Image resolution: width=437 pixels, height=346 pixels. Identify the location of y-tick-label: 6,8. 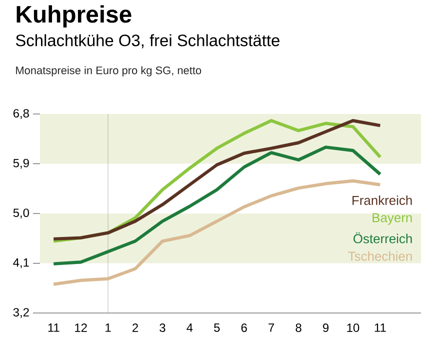
(21, 114).